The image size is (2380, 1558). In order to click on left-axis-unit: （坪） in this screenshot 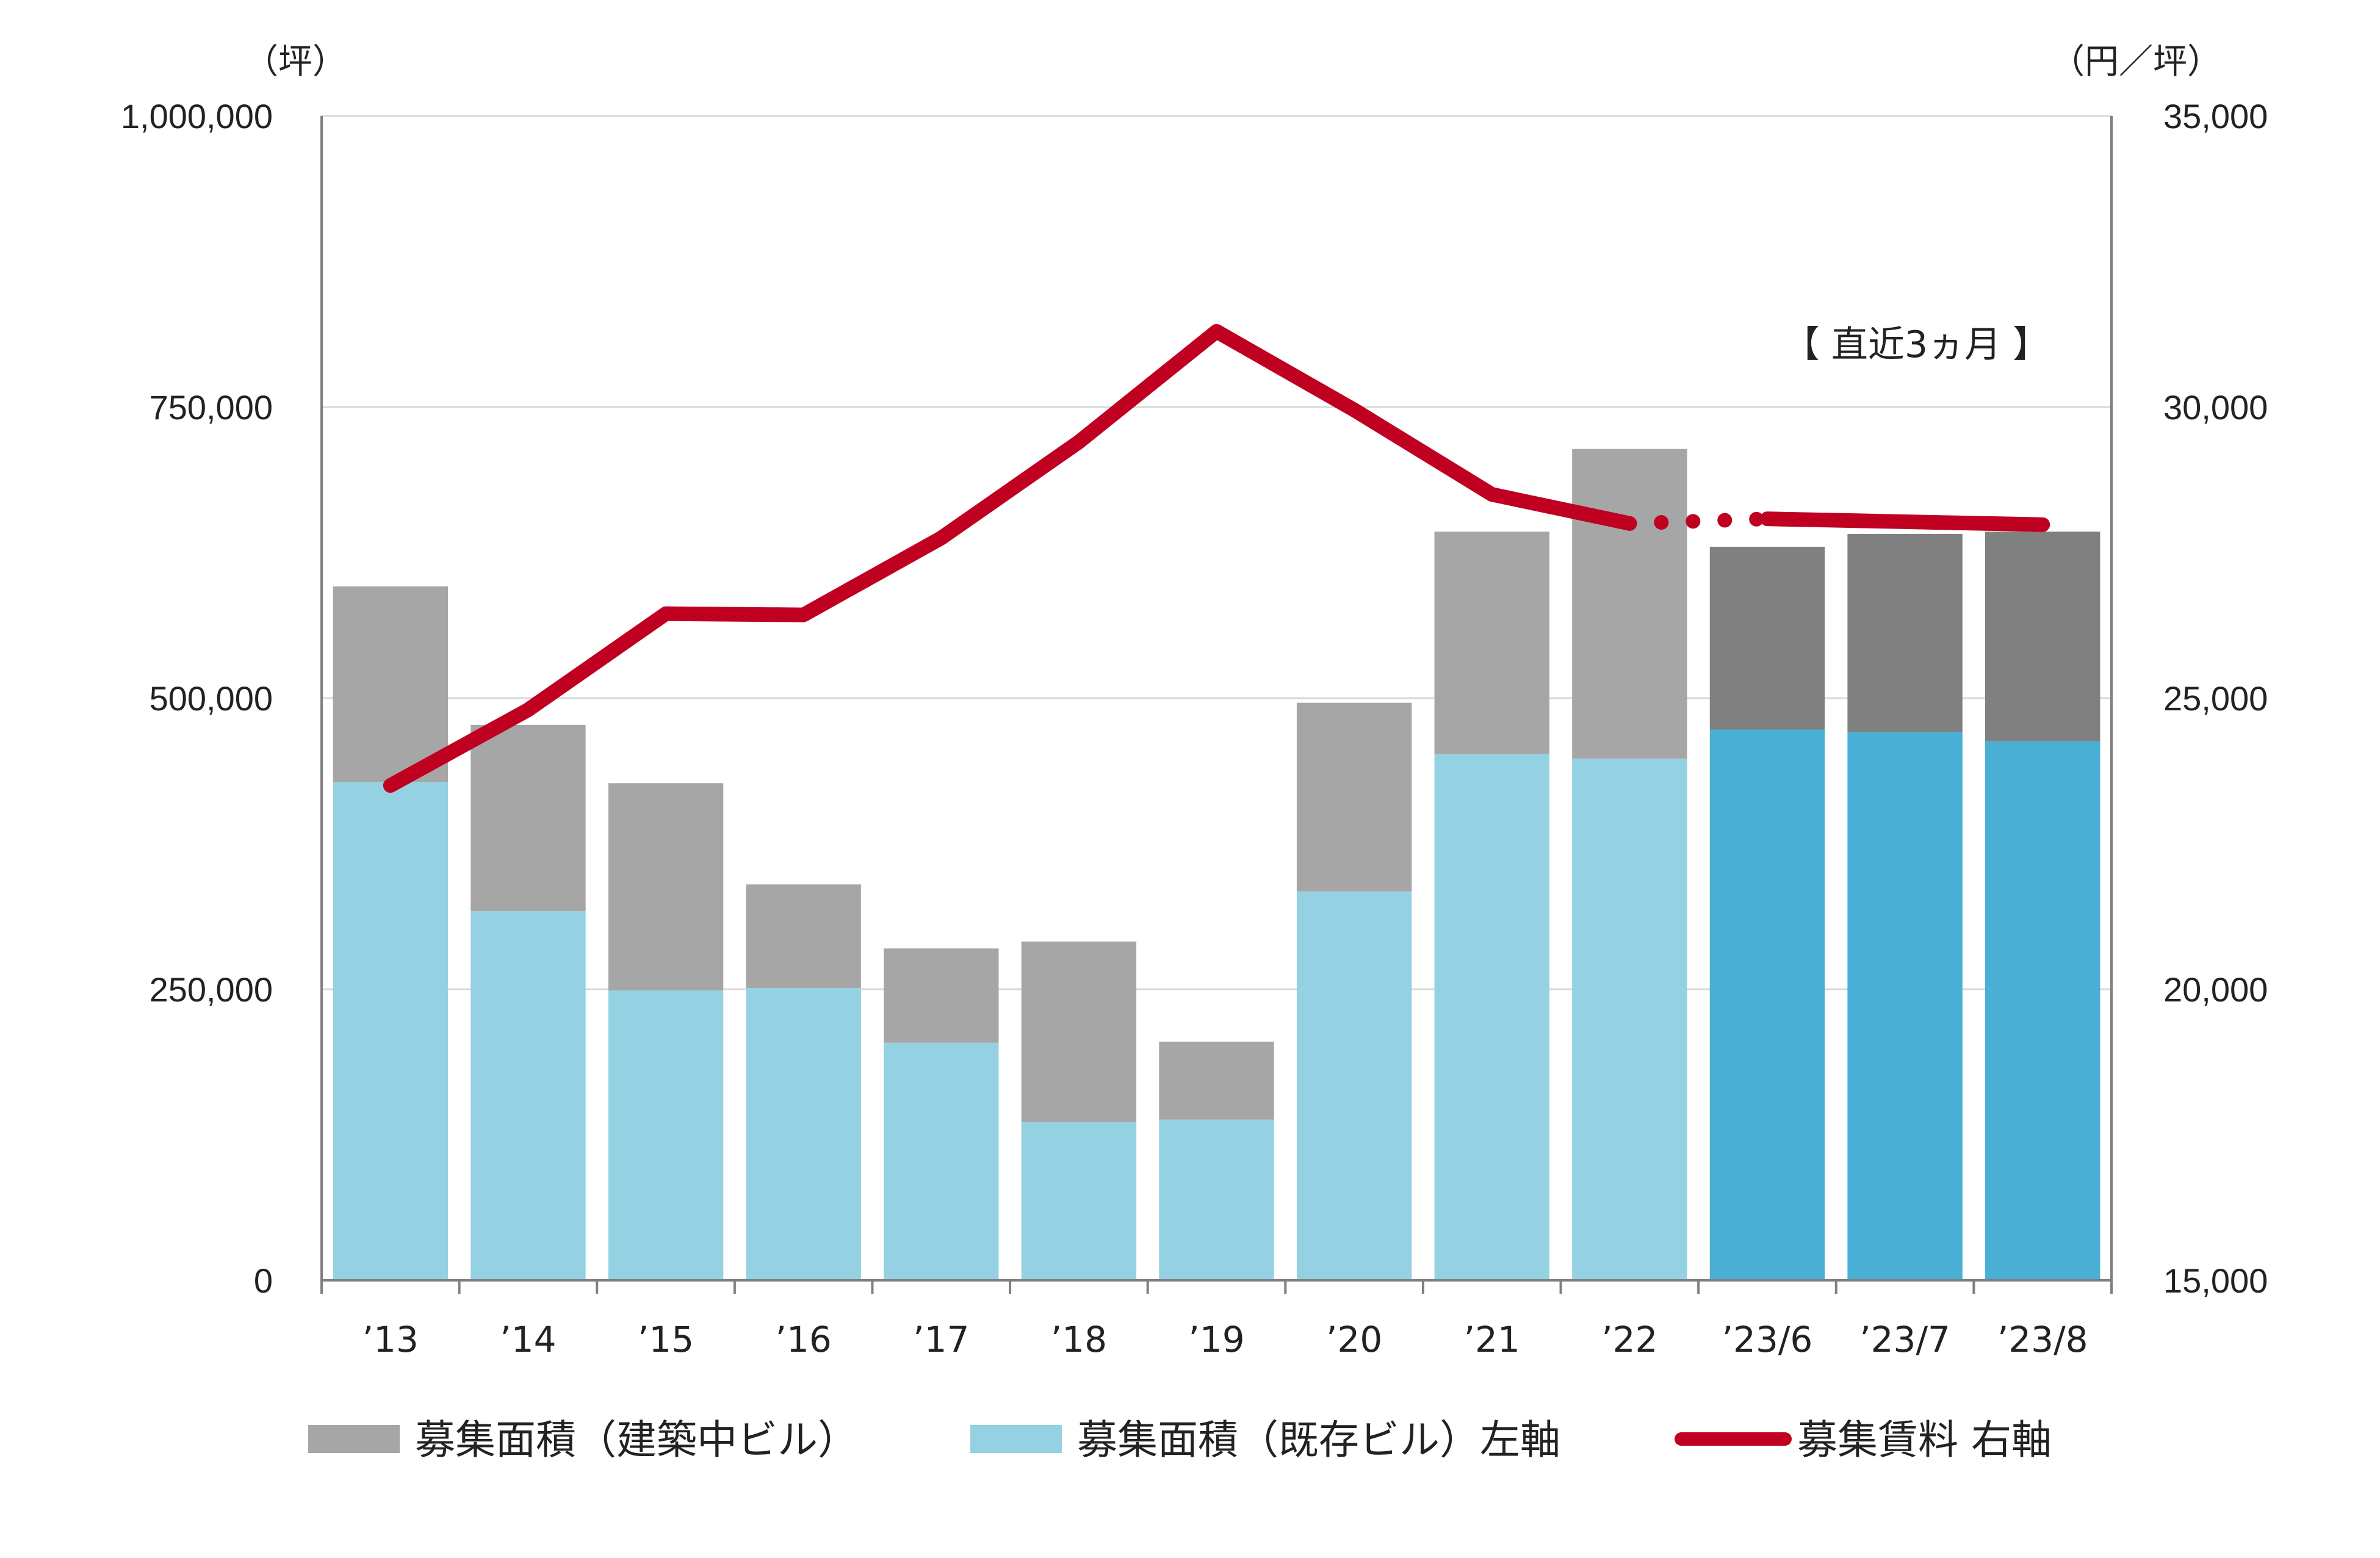, I will do `click(295, 62)`.